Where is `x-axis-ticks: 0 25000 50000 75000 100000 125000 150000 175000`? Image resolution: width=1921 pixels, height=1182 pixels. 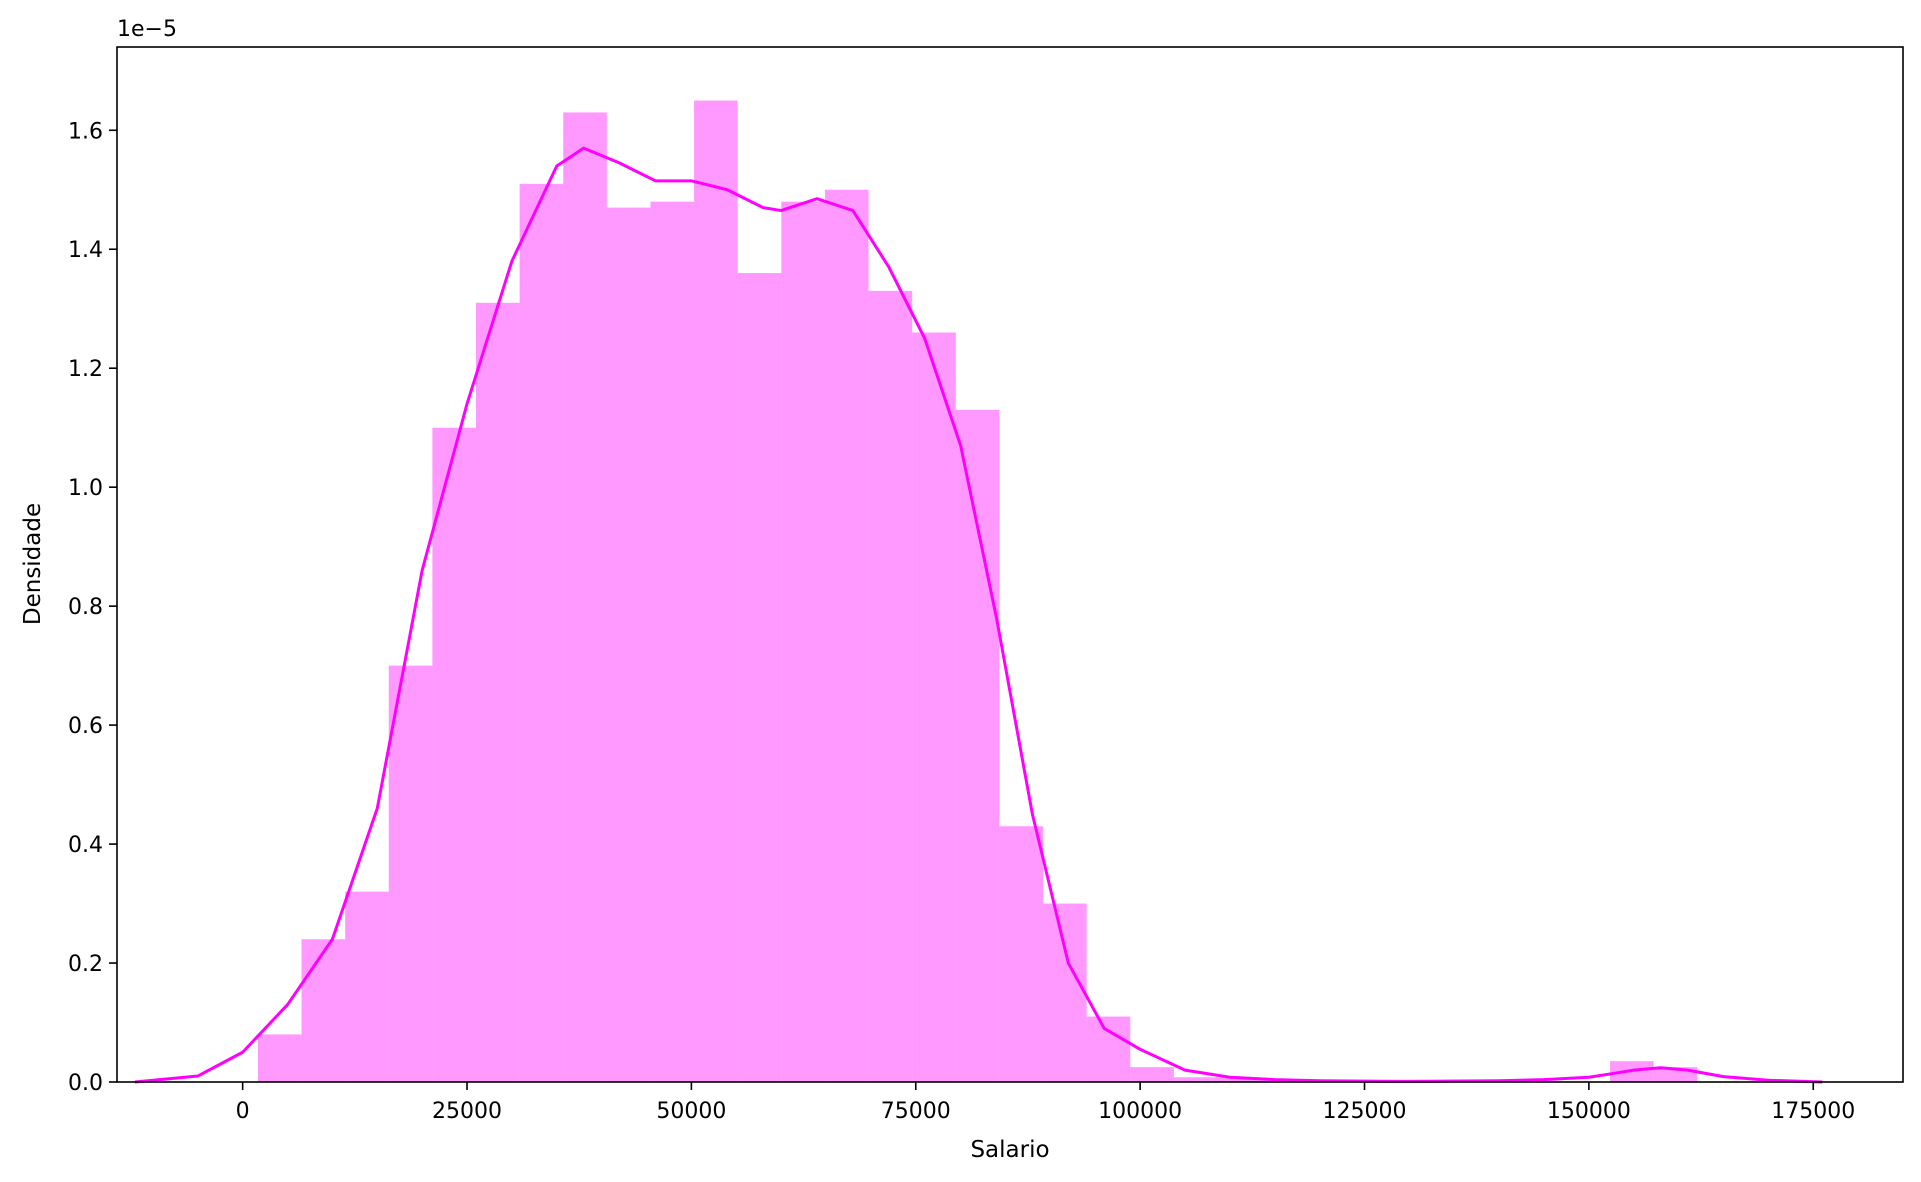
x-axis-ticks: 0 25000 50000 75000 100000 125000 150000 175000 is located at coordinates (1045, 1103).